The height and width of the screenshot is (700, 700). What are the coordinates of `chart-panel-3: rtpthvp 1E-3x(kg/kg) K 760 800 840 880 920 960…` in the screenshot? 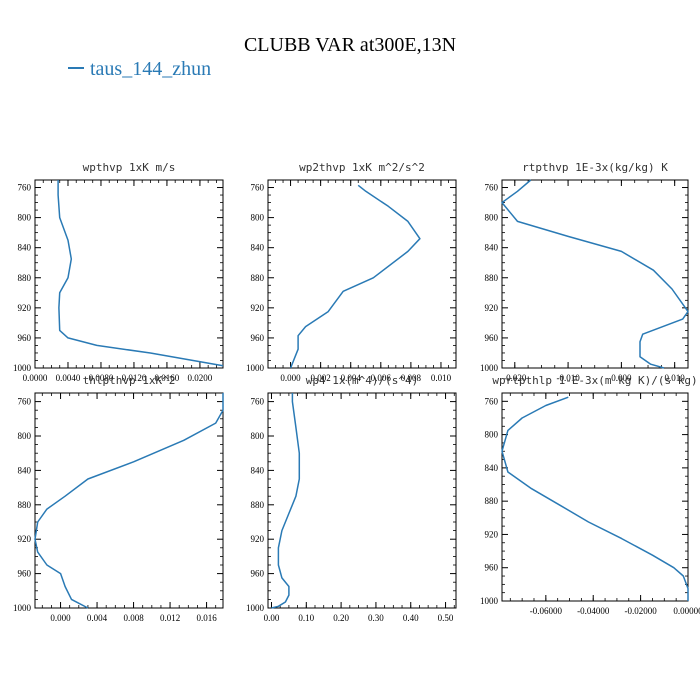 It's located at (584, 272).